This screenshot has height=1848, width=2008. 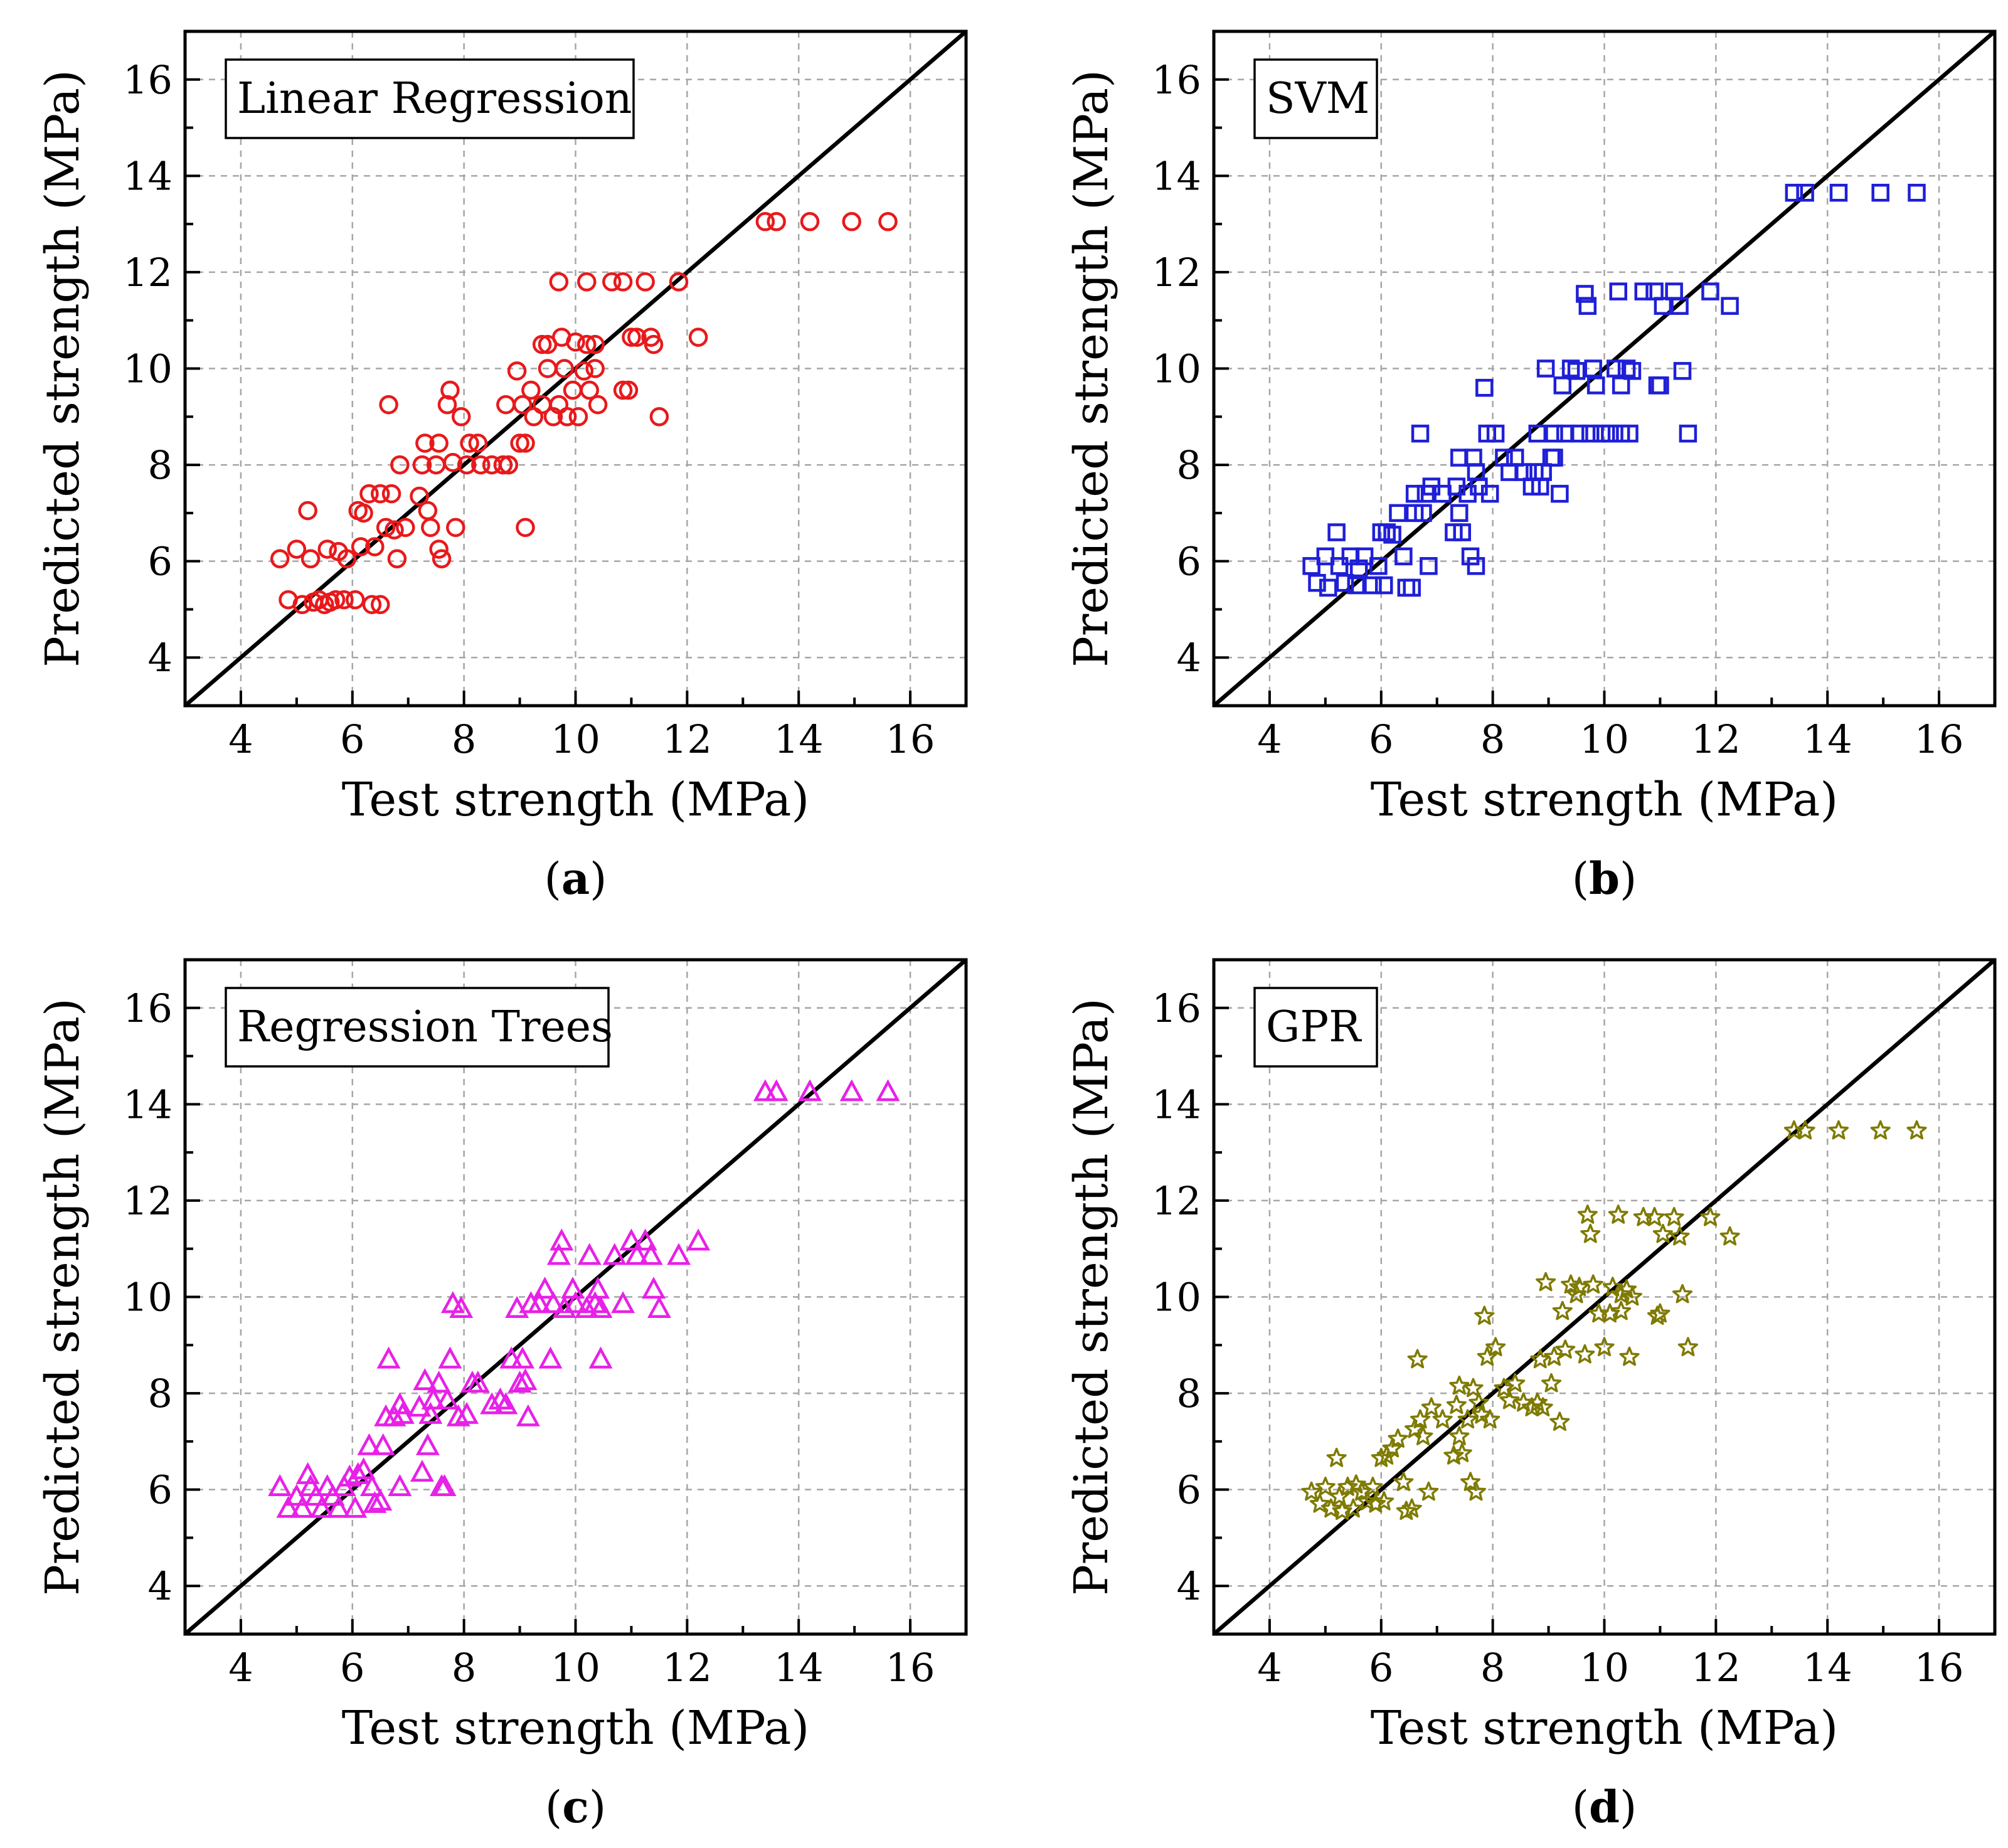 I want to click on panel-caption: (b), so click(x=1604, y=878).